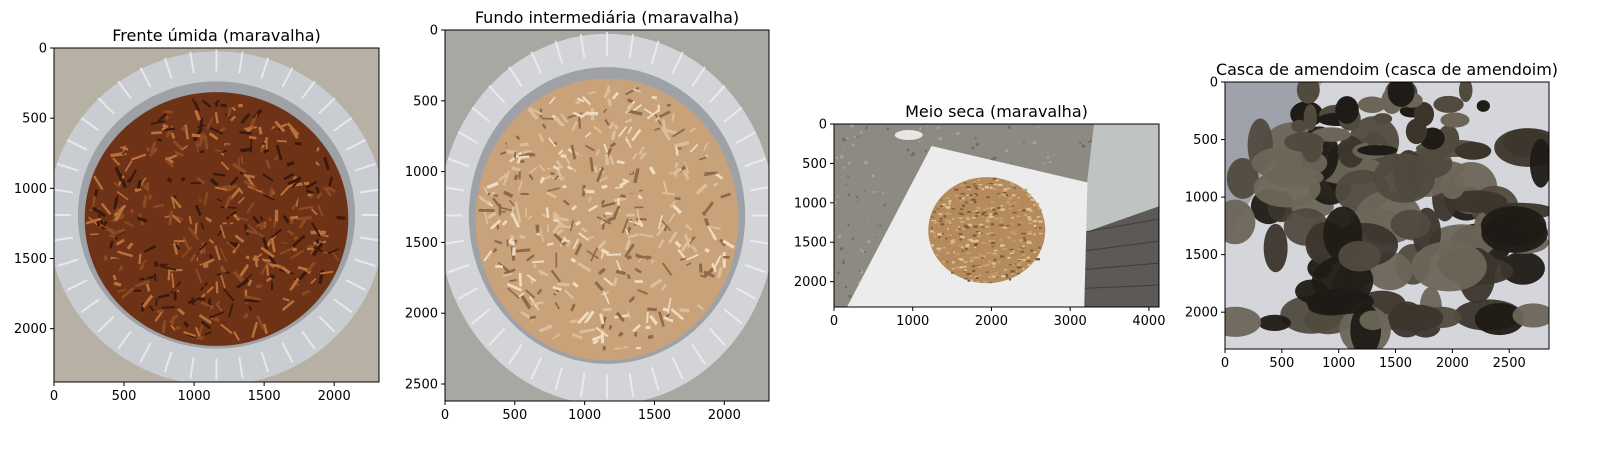 Image resolution: width=1624 pixels, height=449 pixels. What do you see at coordinates (607, 17) in the screenshot?
I see `subplot-title: Fundo intermediária (maravalha)` at bounding box center [607, 17].